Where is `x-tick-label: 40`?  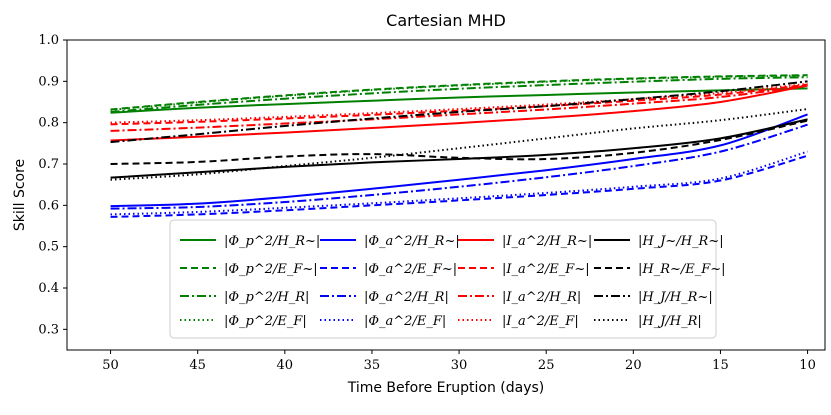 x-tick-label: 40 is located at coordinates (285, 365).